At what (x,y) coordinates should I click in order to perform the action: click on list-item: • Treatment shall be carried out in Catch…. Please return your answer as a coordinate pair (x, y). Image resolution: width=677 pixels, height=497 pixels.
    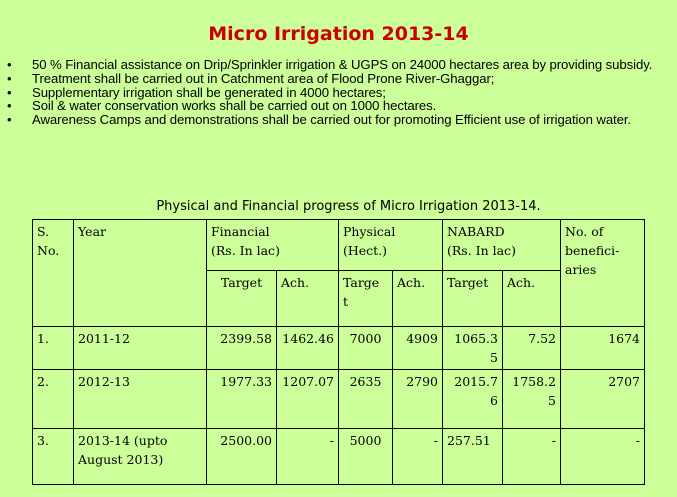
    Looking at the image, I should click on (330, 78).